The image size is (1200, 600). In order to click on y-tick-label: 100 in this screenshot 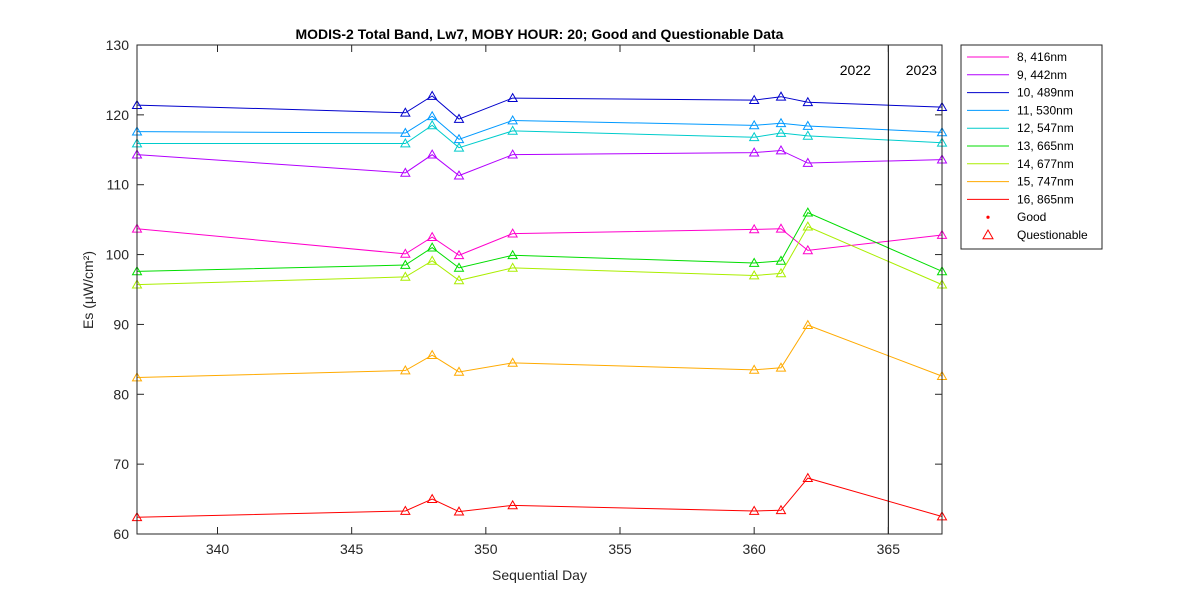, I will do `click(118, 255)`.